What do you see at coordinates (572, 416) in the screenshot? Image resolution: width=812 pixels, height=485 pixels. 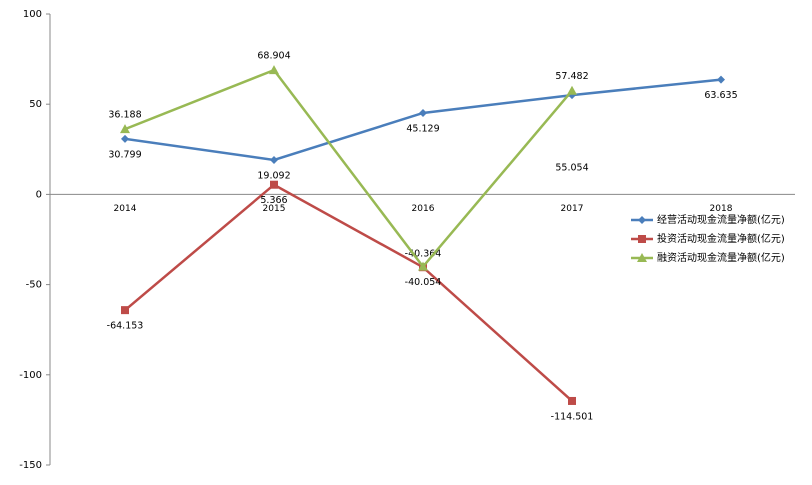 I see `data-label: -114.501` at bounding box center [572, 416].